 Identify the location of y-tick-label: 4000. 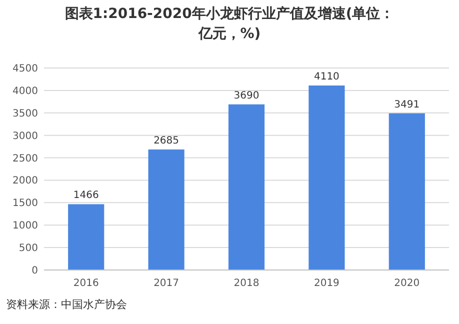
(25, 91).